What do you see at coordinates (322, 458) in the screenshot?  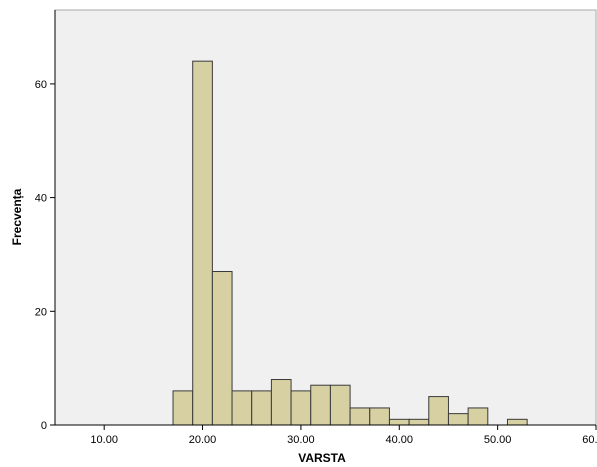 I see `x-axis-title: VARSTA` at bounding box center [322, 458].